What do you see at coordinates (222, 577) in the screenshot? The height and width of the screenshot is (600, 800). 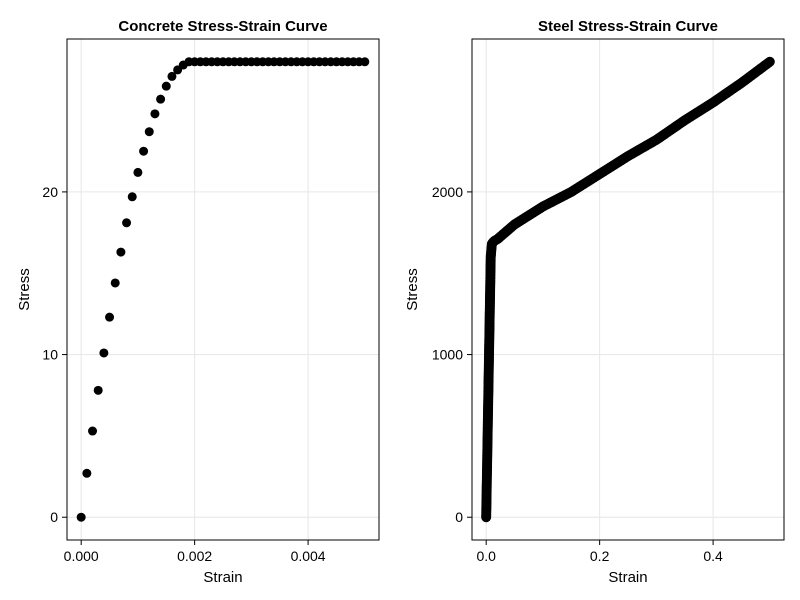 I see `concrete-x-axis-label: Strain` at bounding box center [222, 577].